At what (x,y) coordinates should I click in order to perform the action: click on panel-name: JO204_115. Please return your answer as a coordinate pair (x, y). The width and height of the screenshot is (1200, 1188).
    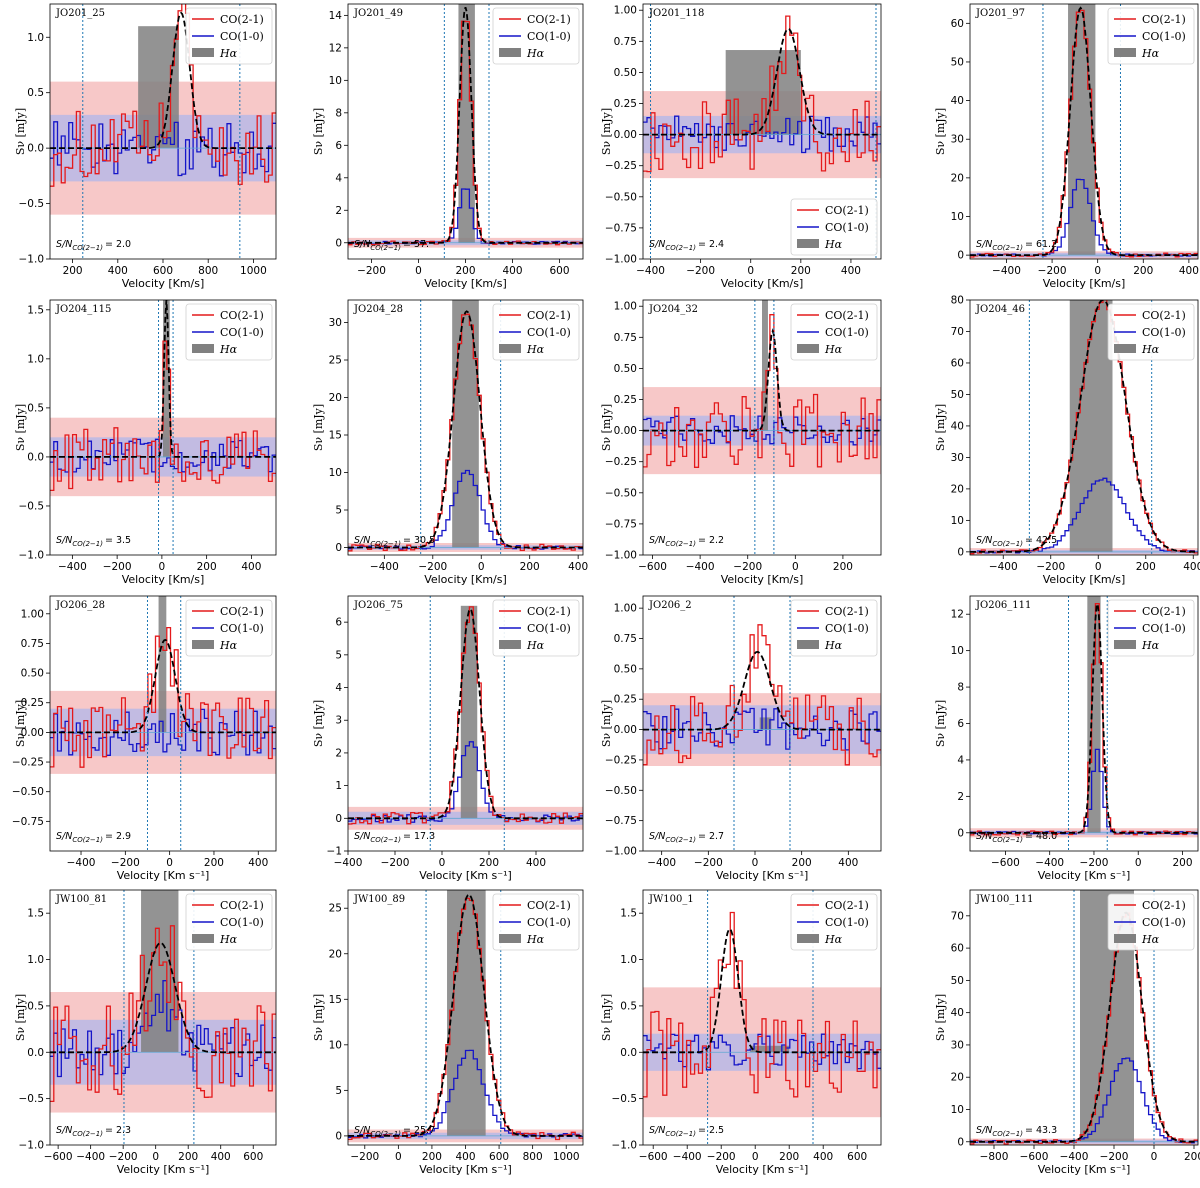
    Looking at the image, I should click on (83, 309).